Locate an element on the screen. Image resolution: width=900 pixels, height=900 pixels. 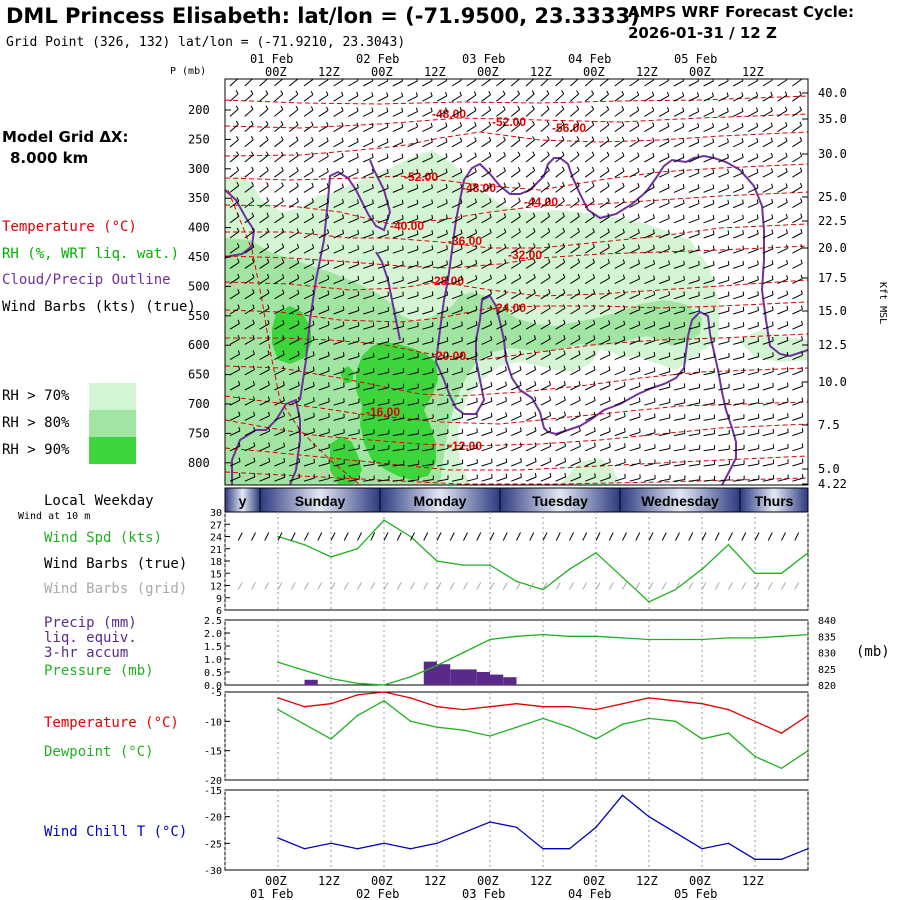
isotherm-label: -48.00 is located at coordinates (449, 114).